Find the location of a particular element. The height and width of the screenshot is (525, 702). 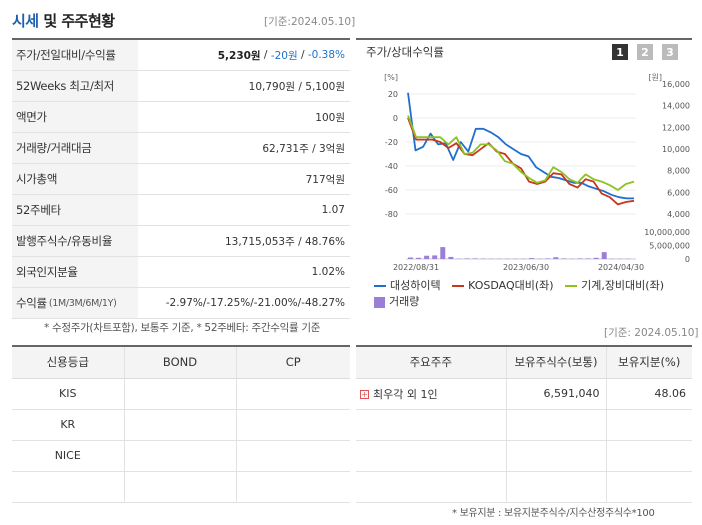

row-shares: 발행주식수/유동비율 13,715,053주 / 48.76% is located at coordinates (181, 241).